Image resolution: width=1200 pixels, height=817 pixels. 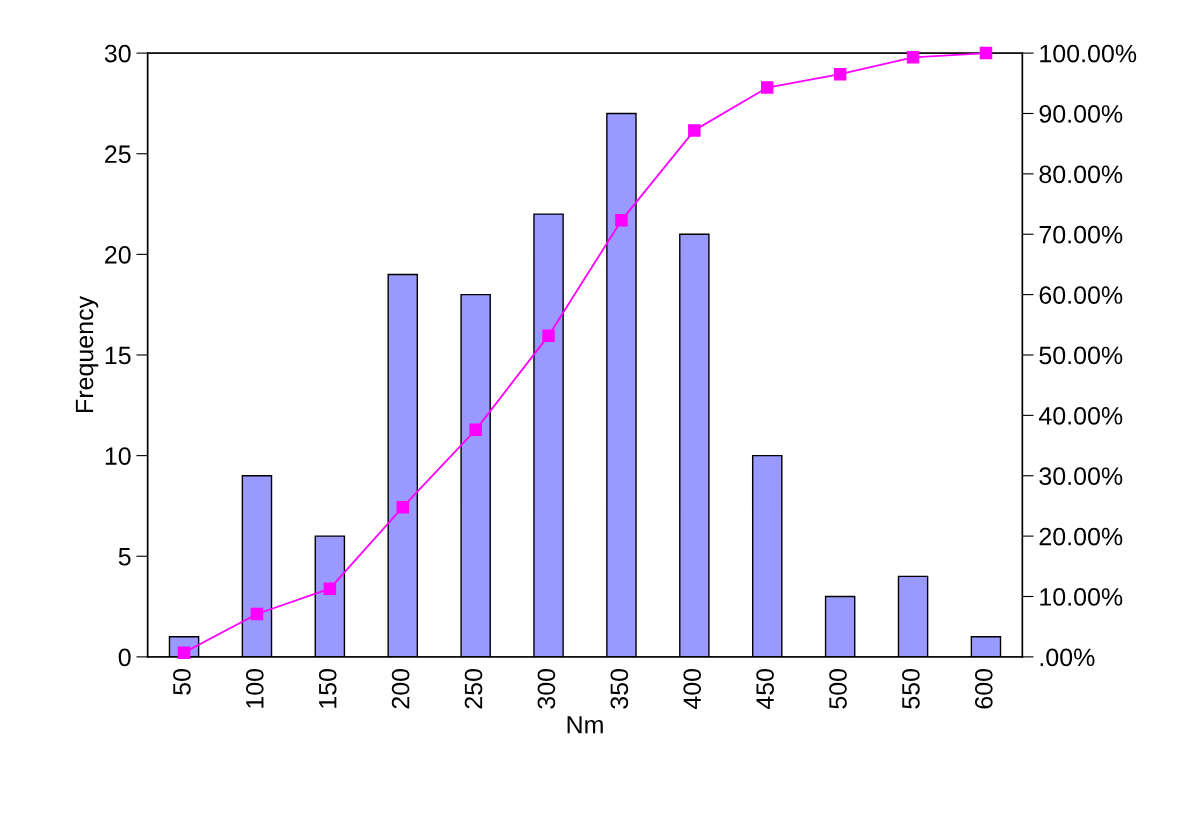 What do you see at coordinates (118, 254) in the screenshot?
I see `y-tick-label: 20` at bounding box center [118, 254].